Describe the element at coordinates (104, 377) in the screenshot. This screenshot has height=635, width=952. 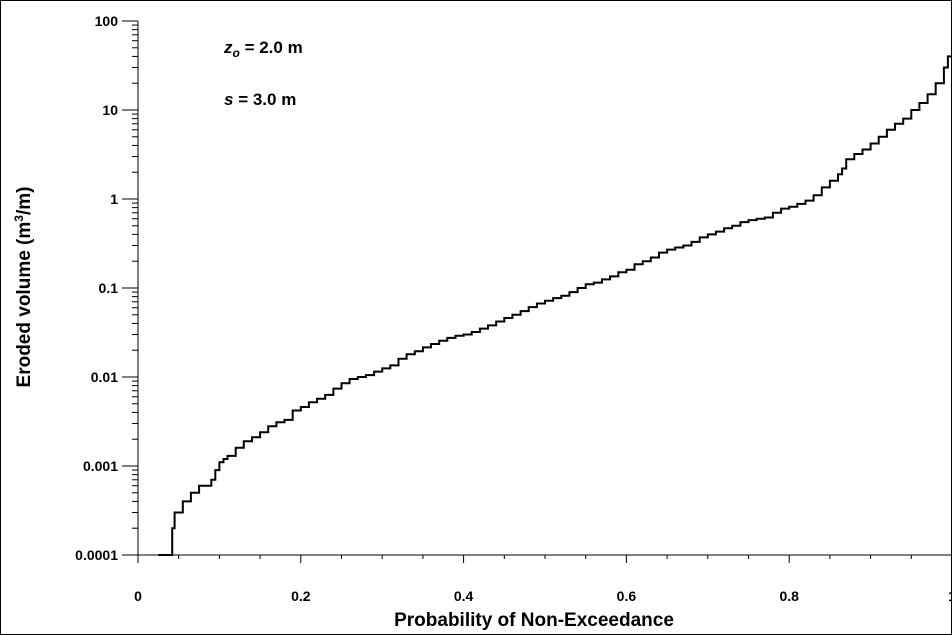
I see `y-tick-label: 0.01` at that location.